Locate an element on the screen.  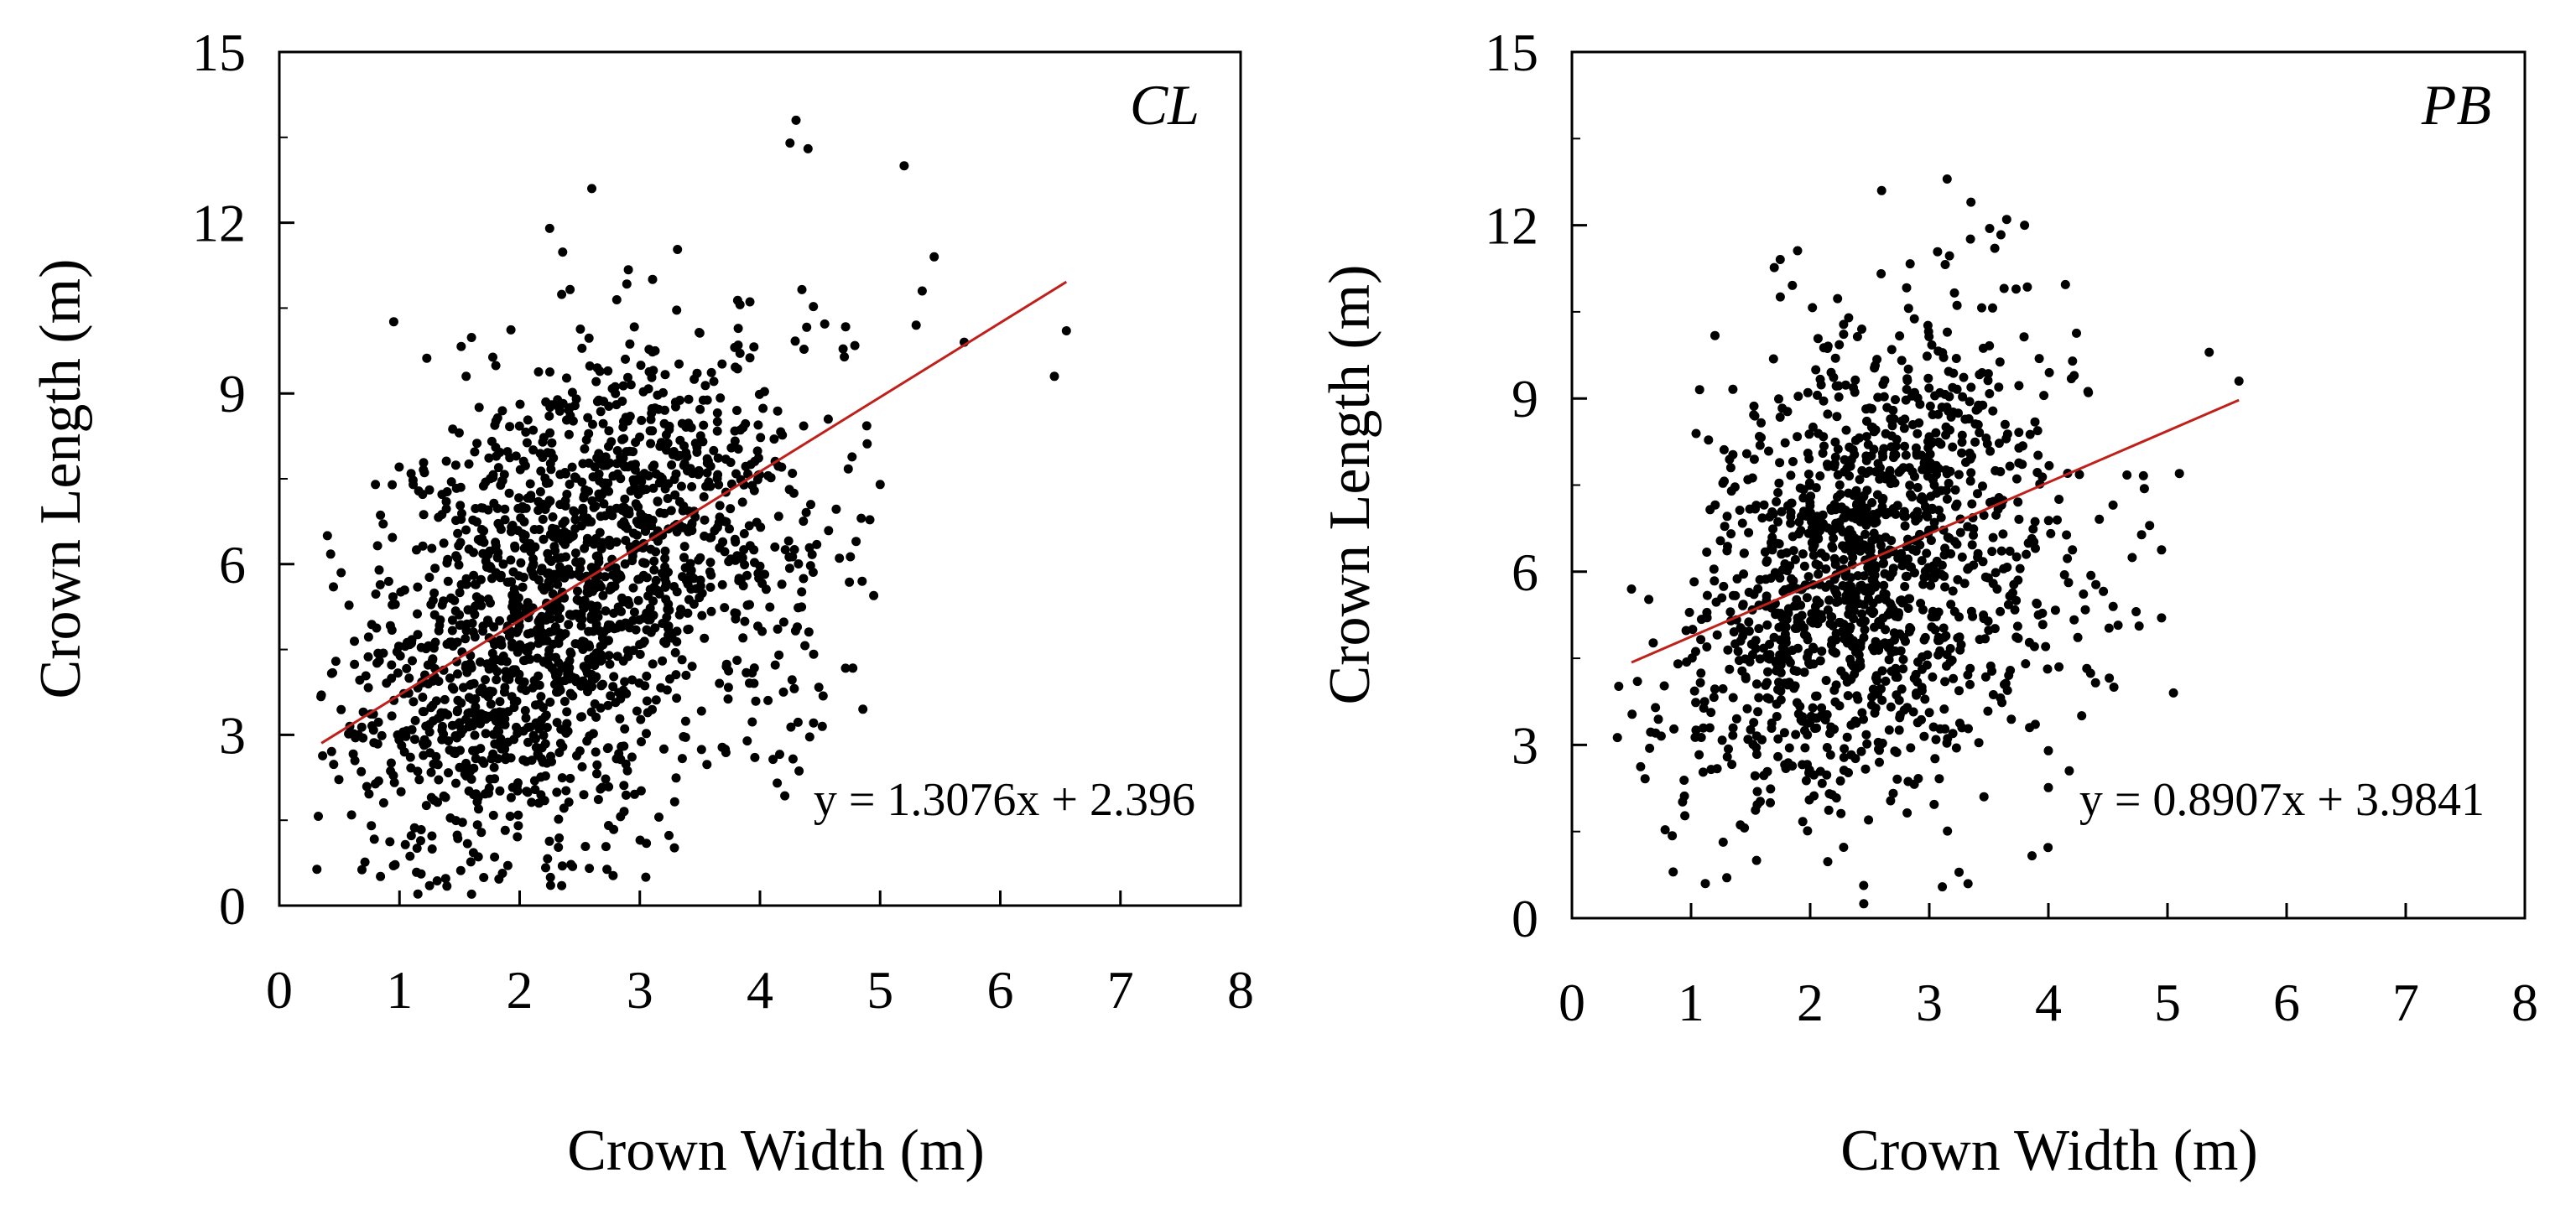
y-tick-label: 0 is located at coordinates (232, 906).